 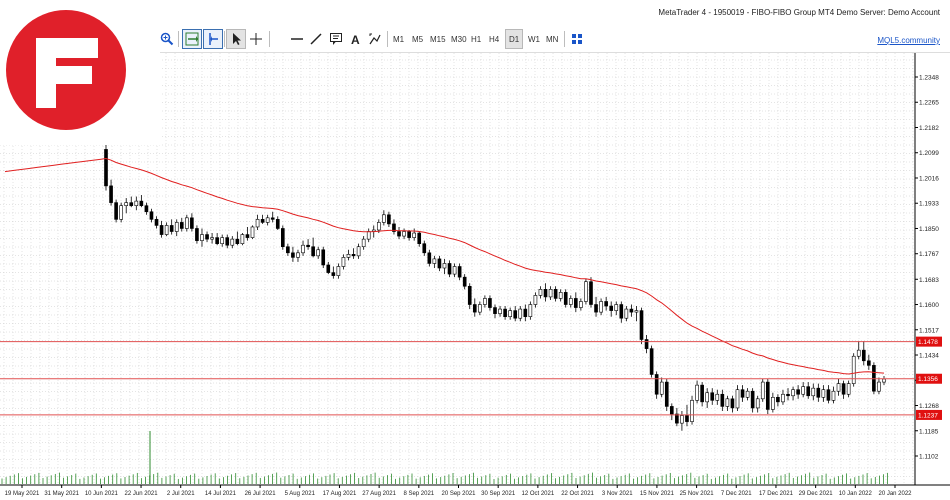 I want to click on date-tick-label: 26 Jul 2021, so click(x=261, y=494).